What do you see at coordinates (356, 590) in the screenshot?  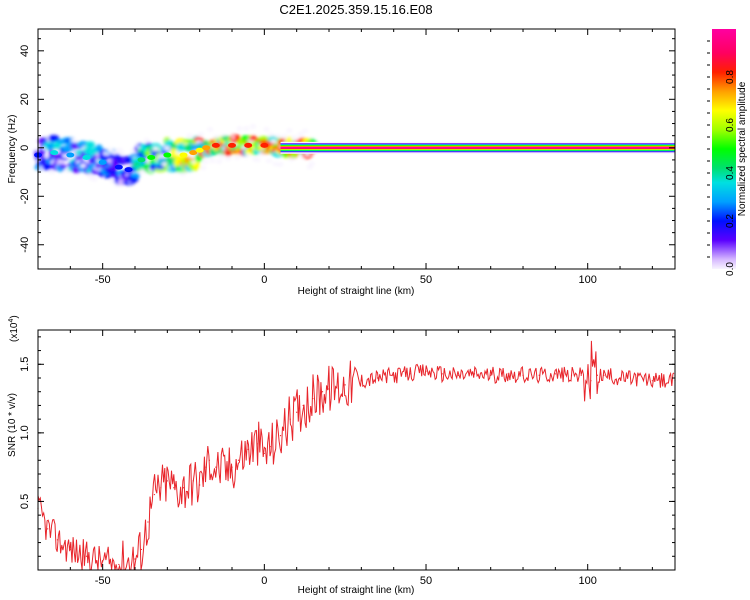 I see `snr-xlabel: Height of straight line (km)` at bounding box center [356, 590].